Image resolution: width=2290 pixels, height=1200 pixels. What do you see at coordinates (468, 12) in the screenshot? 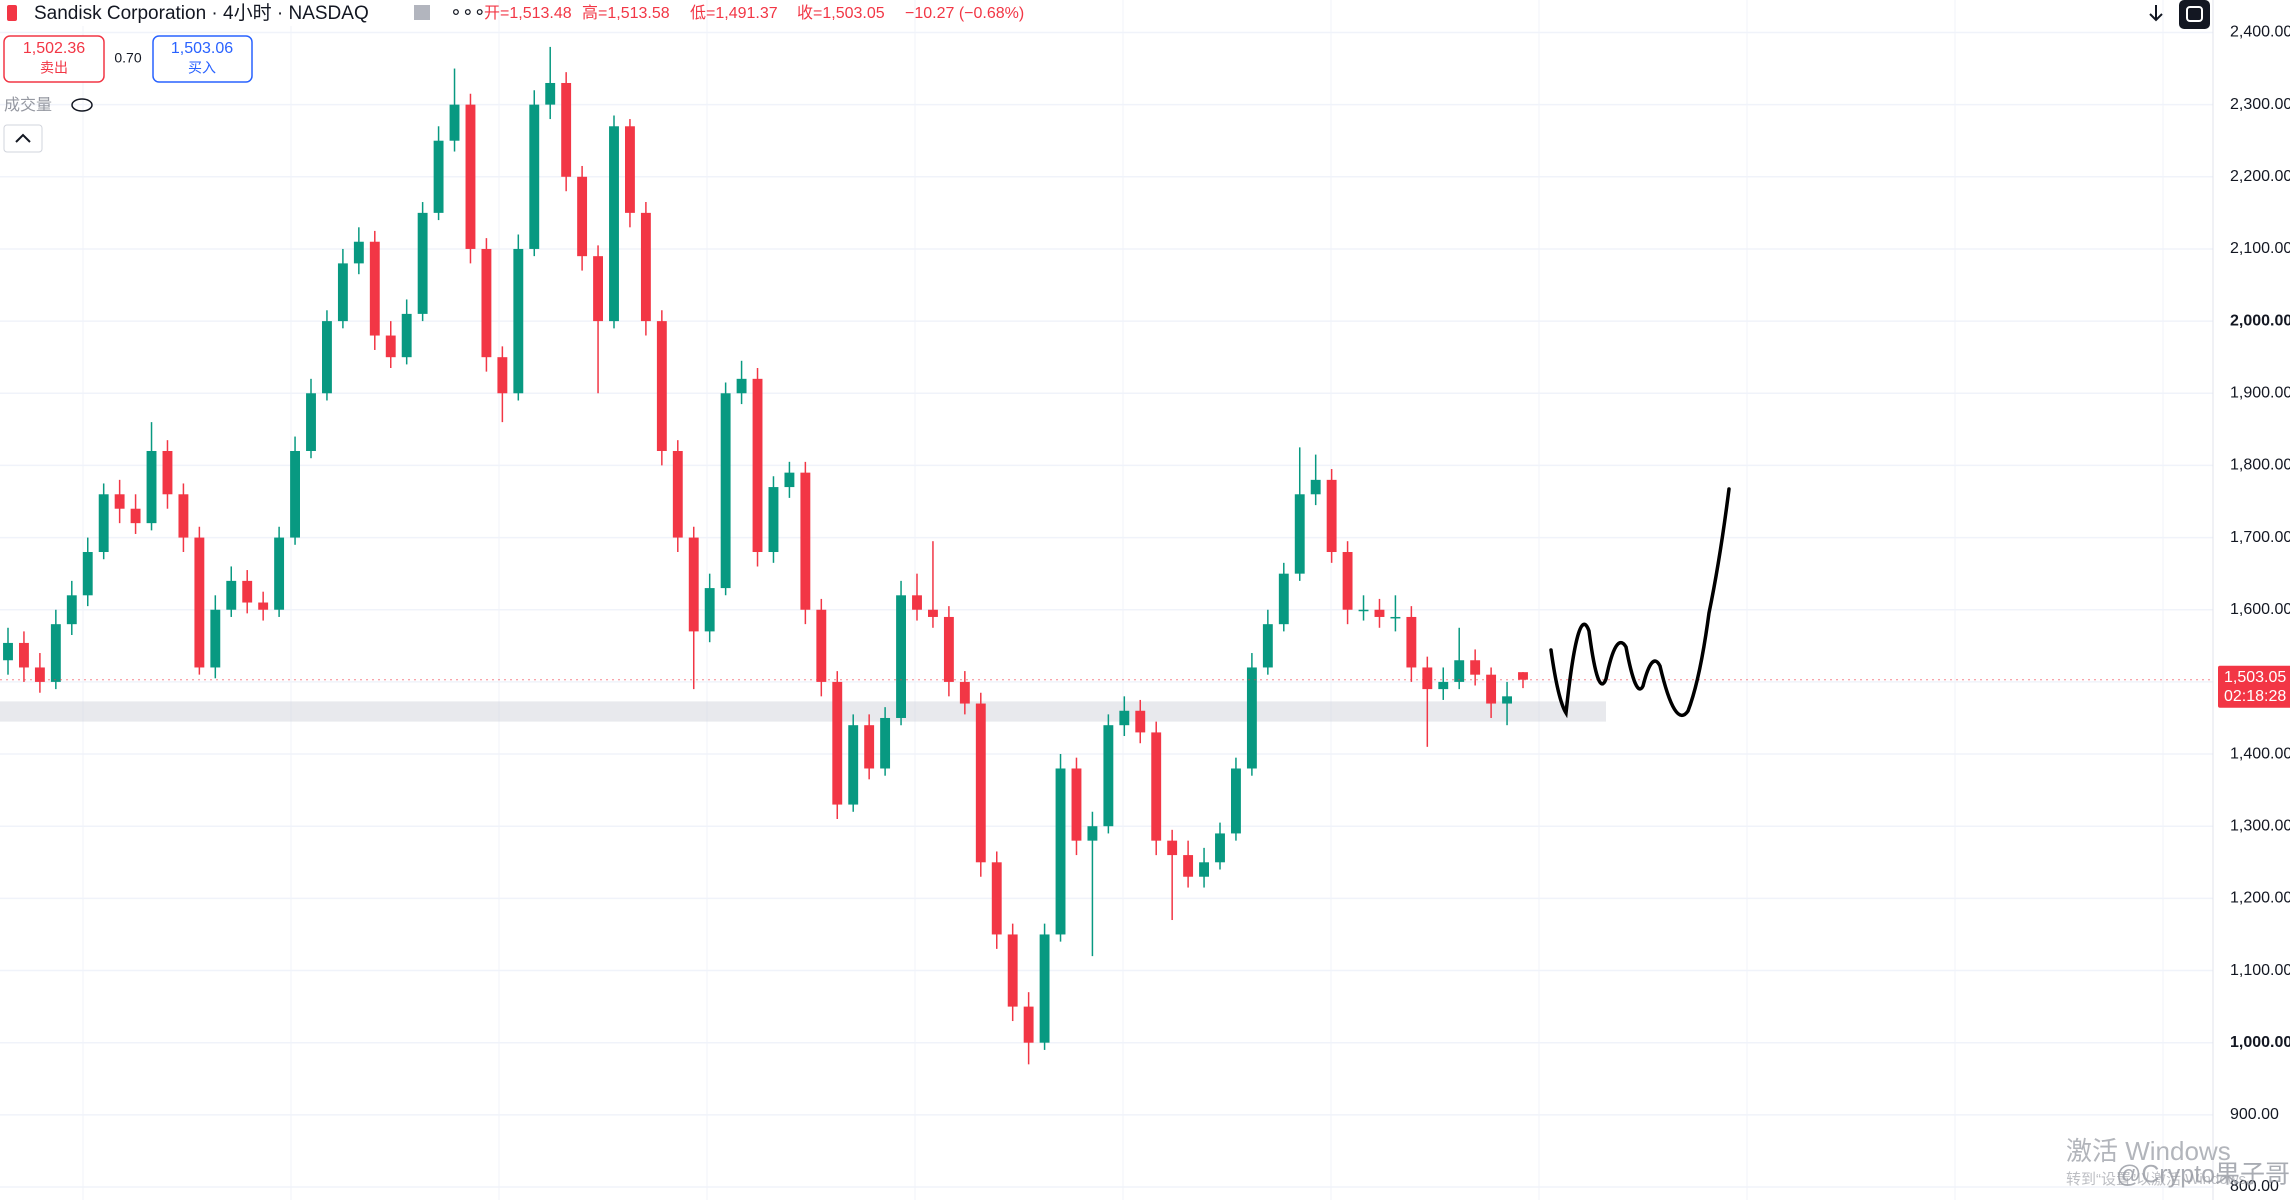
I see `more-button: ∘∘∘` at bounding box center [468, 12].